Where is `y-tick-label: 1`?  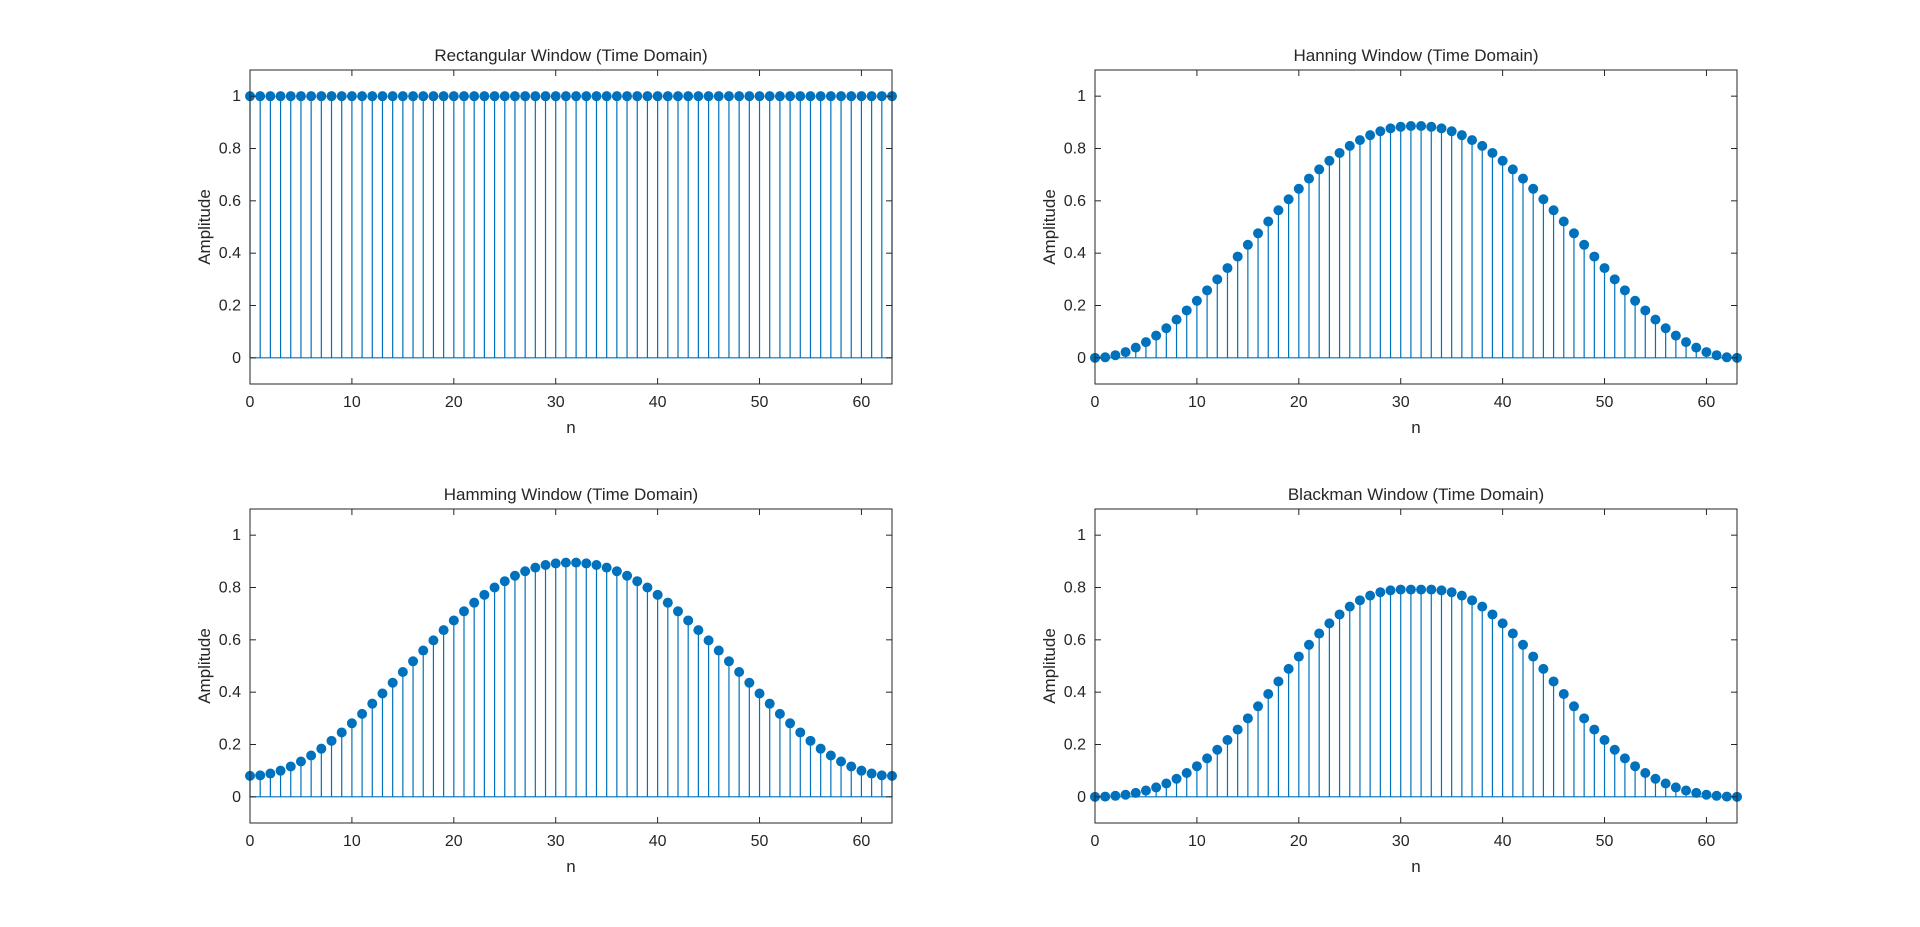
y-tick-label: 1 is located at coordinates (1081, 535).